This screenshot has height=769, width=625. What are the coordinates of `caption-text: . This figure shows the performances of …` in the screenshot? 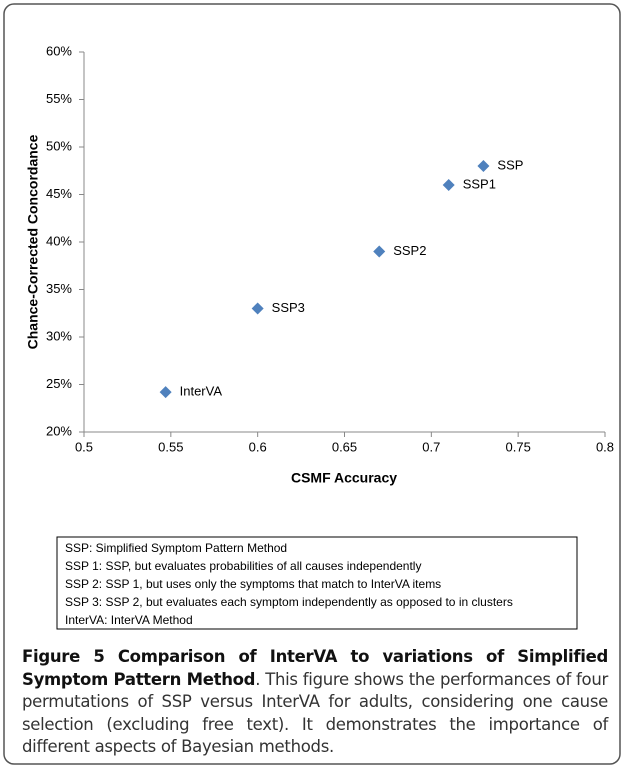 It's located at (315, 713).